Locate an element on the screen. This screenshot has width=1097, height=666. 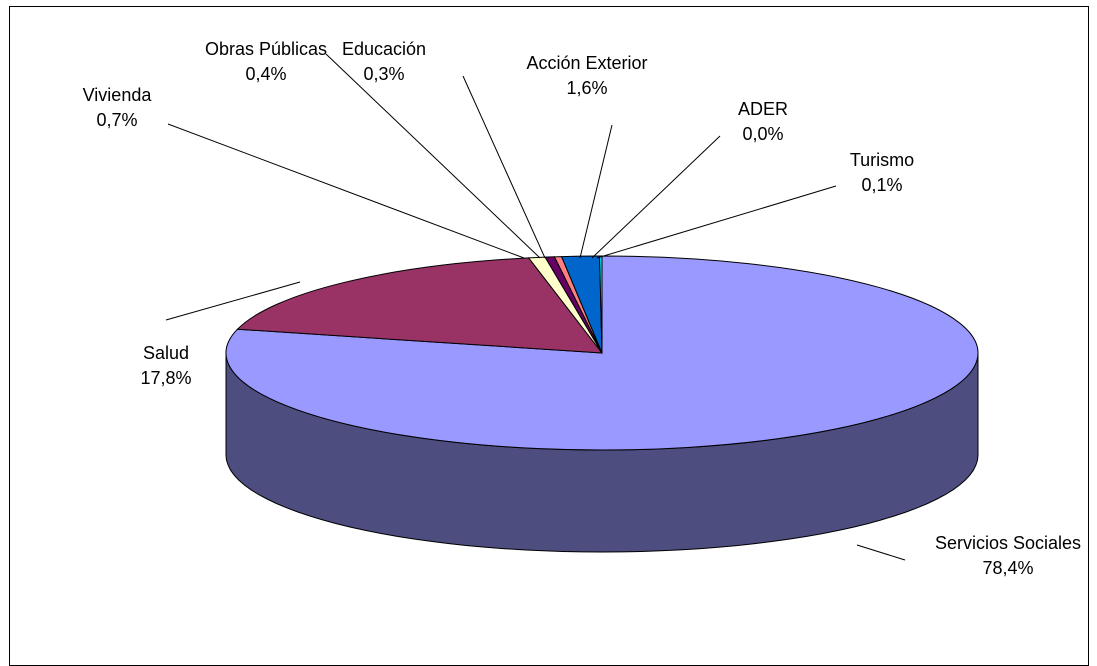
label-value-turismo: 0,1% is located at coordinates (881, 185).